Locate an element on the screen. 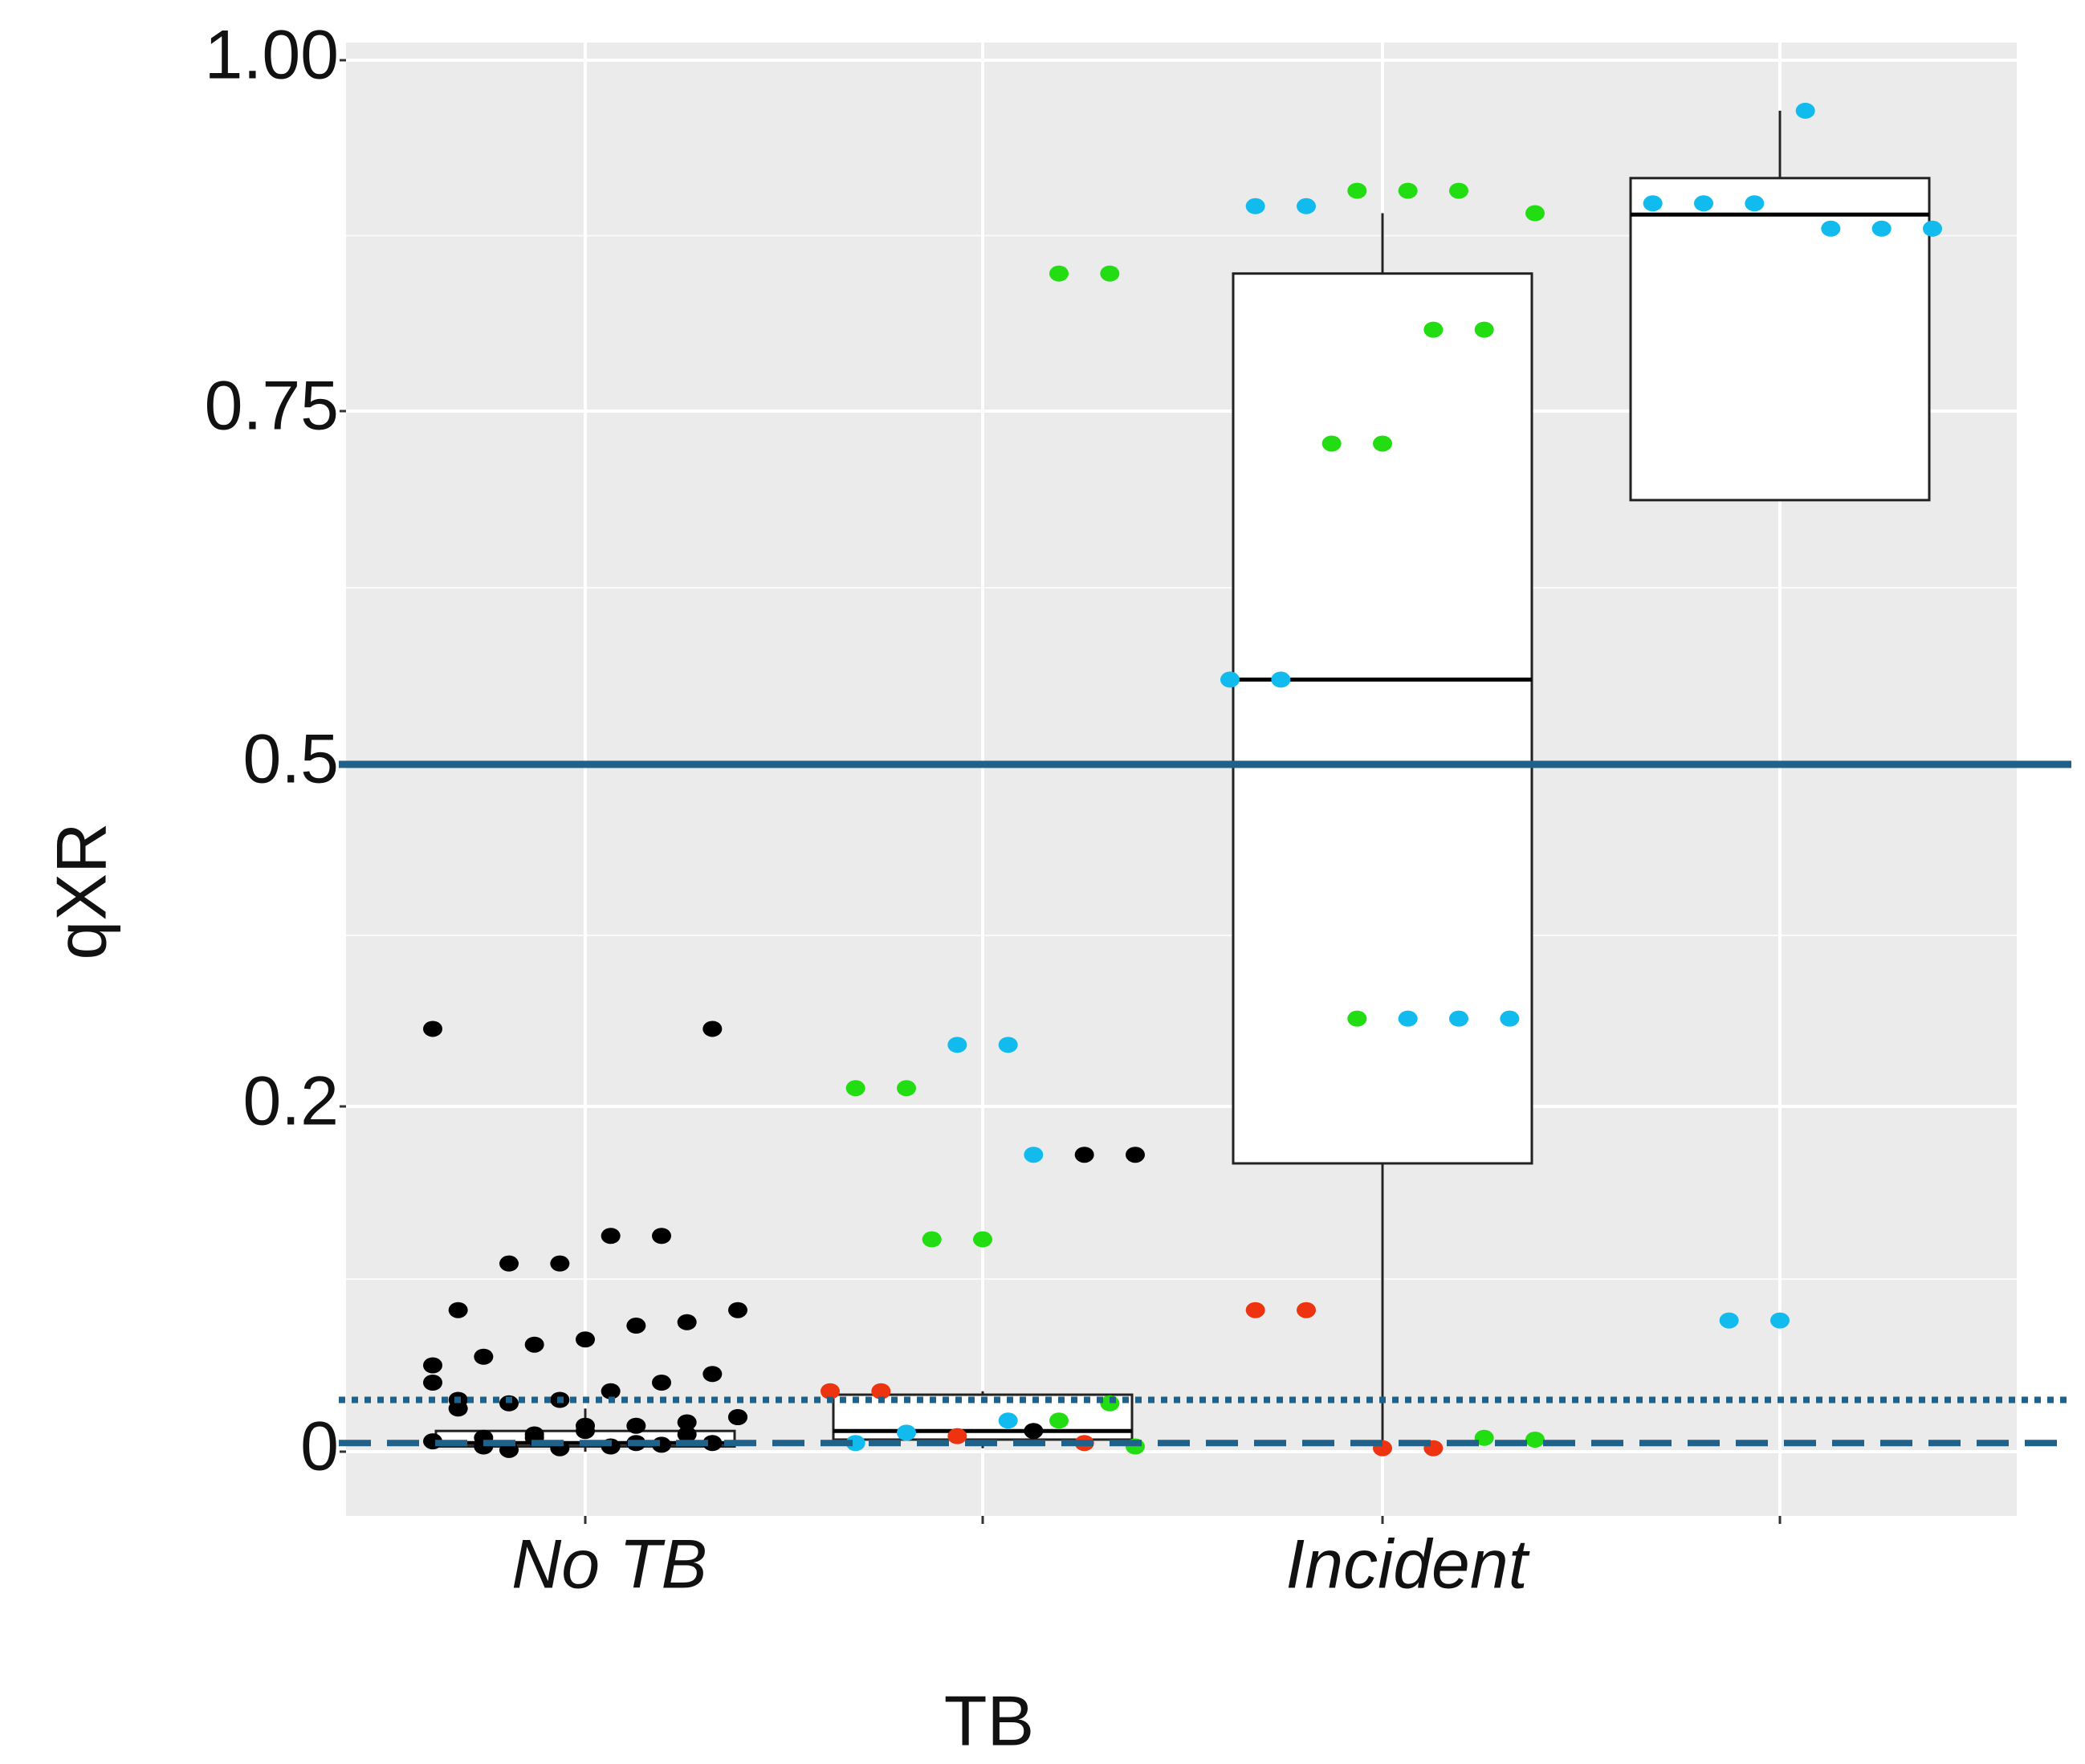  y-tick-label: 0.2 is located at coordinates (290, 1101).